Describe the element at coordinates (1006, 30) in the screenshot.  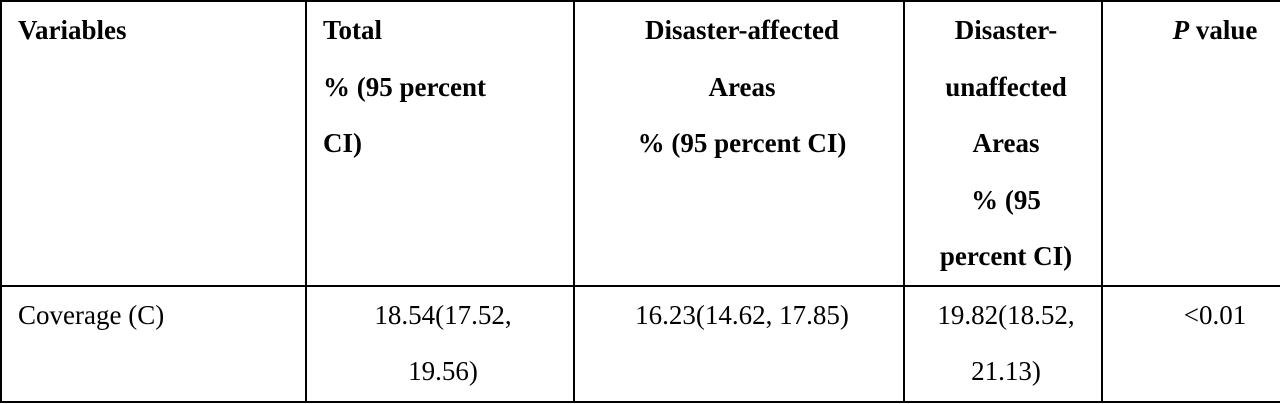
I see `header-unaffected-line-1: Disaster-` at that location.